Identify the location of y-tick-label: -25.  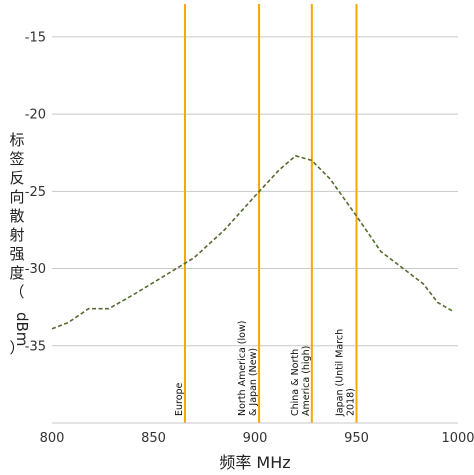
(35, 192).